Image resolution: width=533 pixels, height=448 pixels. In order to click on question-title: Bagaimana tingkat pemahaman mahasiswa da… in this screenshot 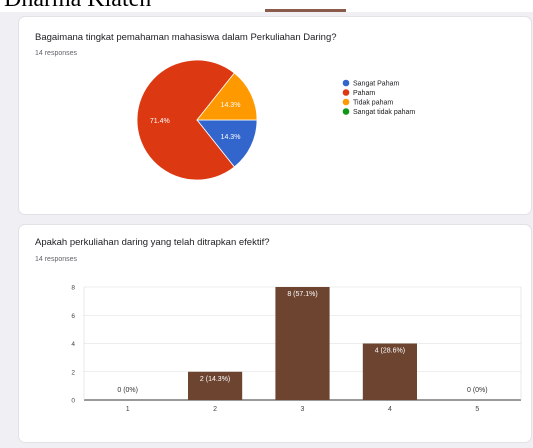, I will do `click(186, 37)`.